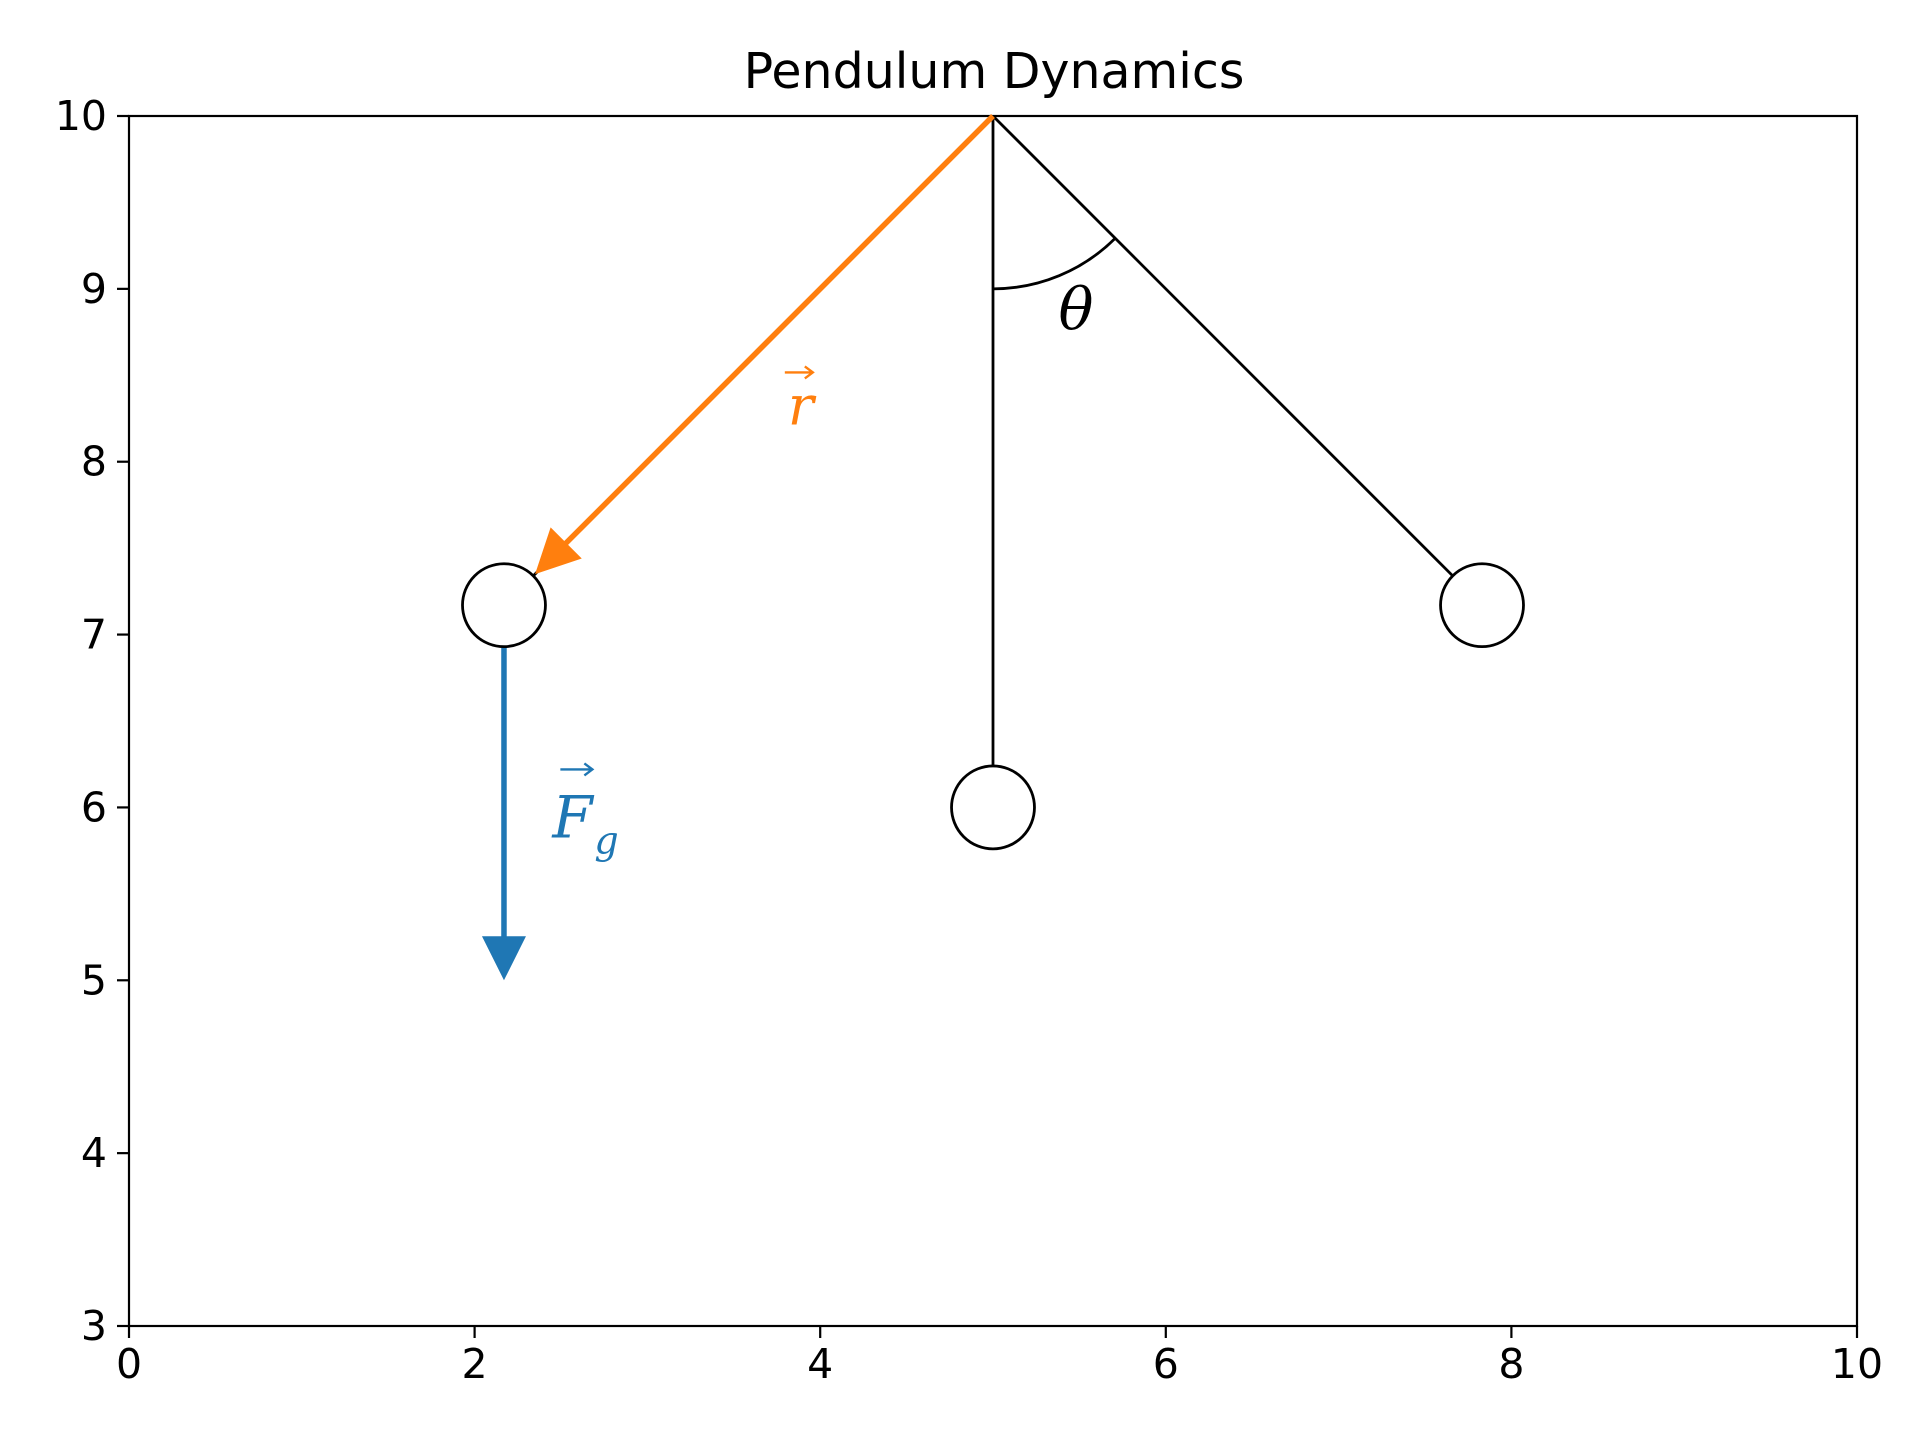 Image resolution: width=1920 pixels, height=1440 pixels. I want to click on y-tick-label: 10, so click(81, 116).